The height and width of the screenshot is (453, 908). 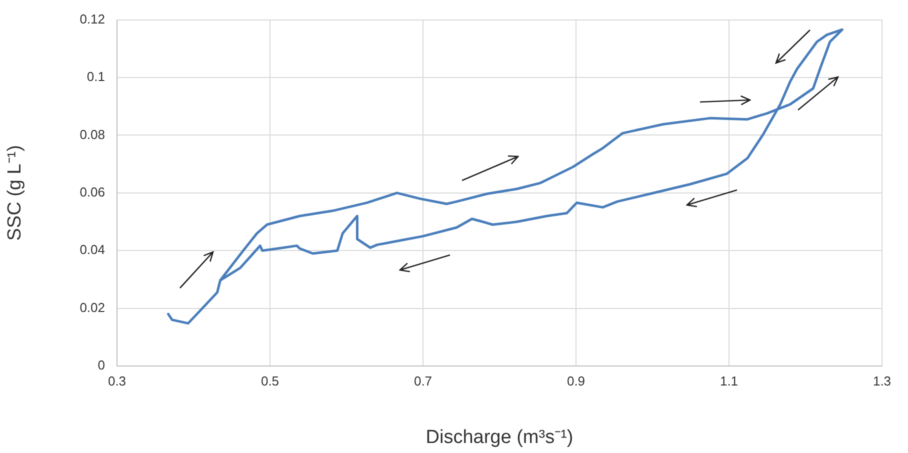 What do you see at coordinates (101, 365) in the screenshot?
I see `y-tick-label: 0` at bounding box center [101, 365].